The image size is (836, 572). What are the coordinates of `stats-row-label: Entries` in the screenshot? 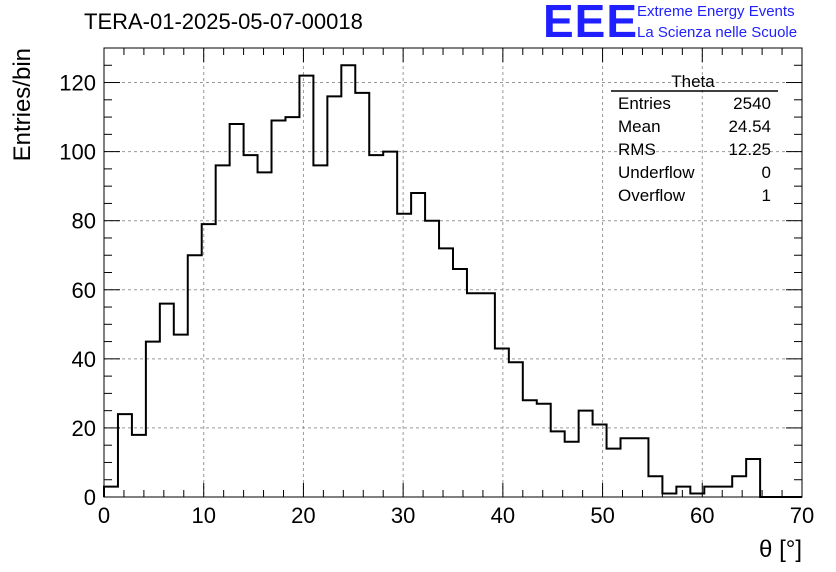 It's located at (644, 103).